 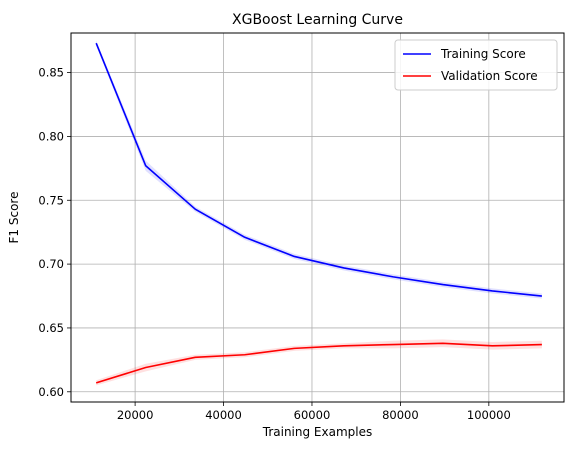 I want to click on std-band-validation, so click(x=319, y=362).